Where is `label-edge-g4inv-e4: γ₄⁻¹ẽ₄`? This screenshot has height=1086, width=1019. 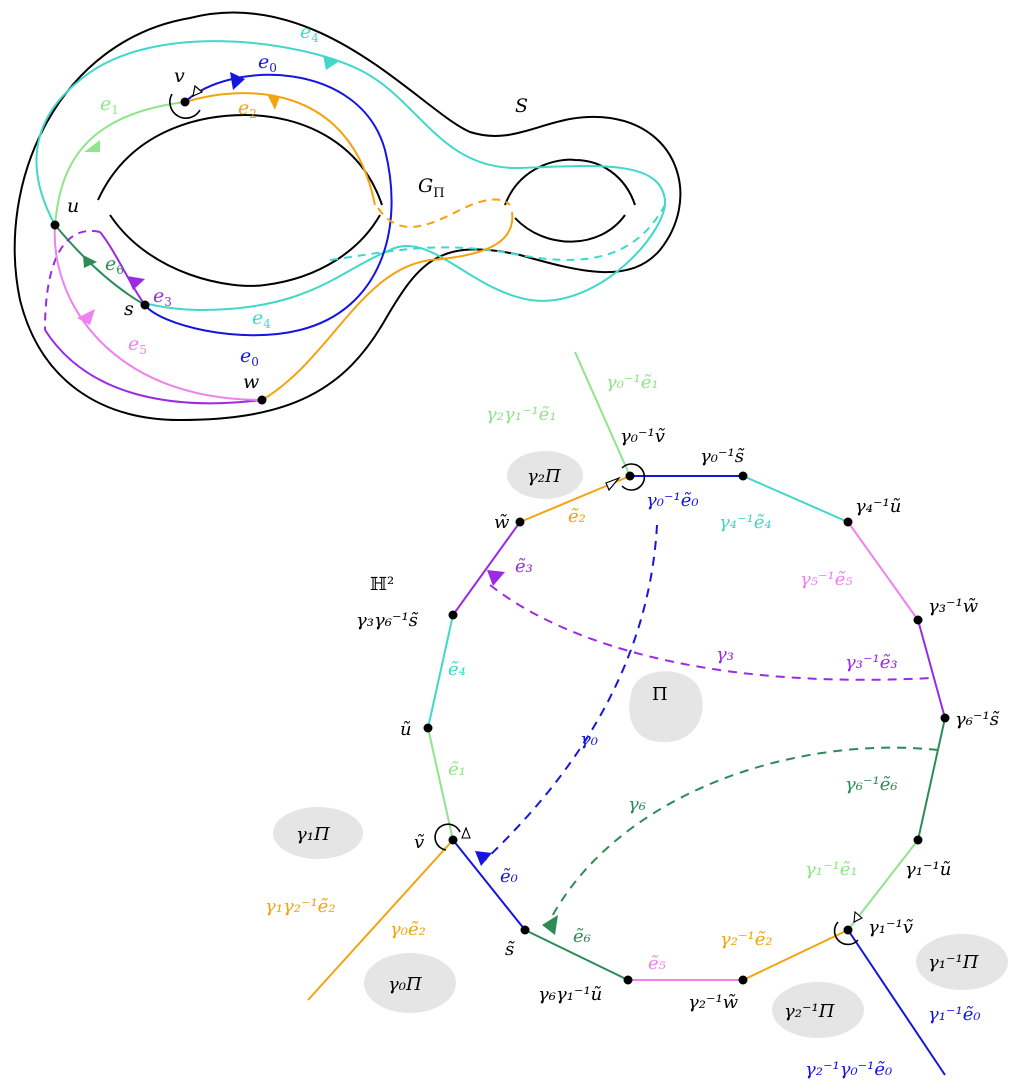 label-edge-g4inv-e4: γ₄⁻¹ẽ₄ is located at coordinates (745, 522).